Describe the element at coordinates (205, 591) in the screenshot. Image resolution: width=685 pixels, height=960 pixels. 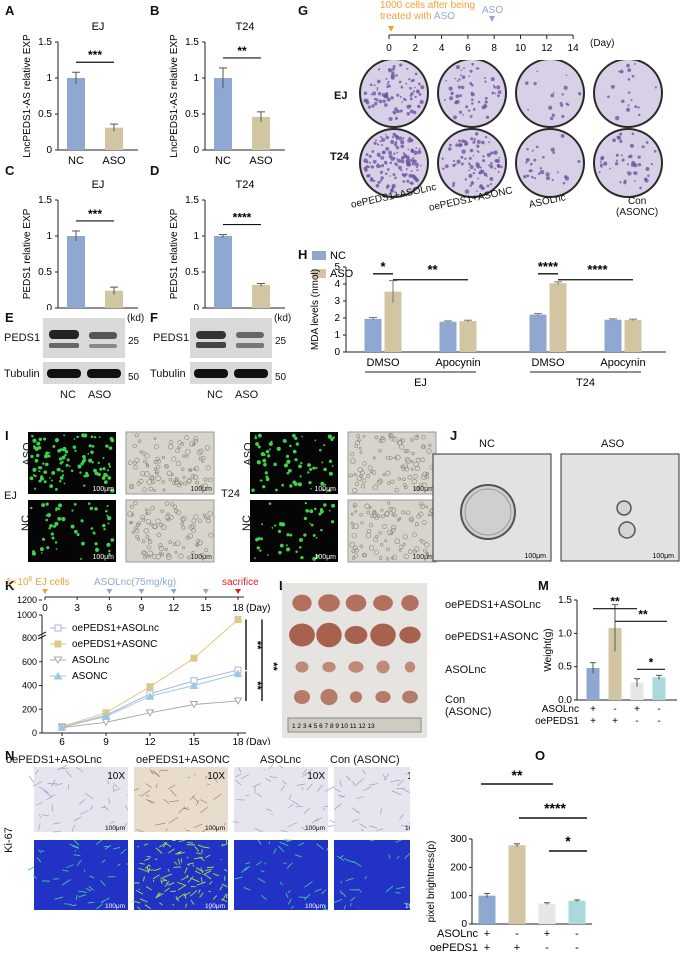
I see `k-aso-arrow` at that location.